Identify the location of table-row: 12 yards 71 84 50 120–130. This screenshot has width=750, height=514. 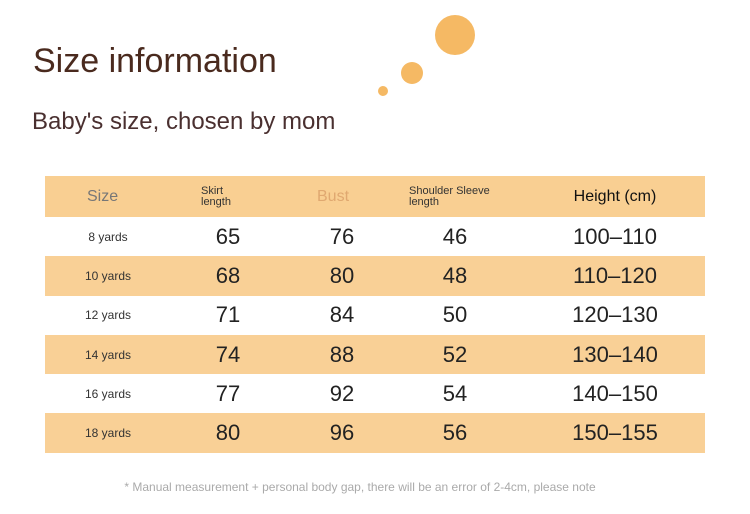
(375, 315).